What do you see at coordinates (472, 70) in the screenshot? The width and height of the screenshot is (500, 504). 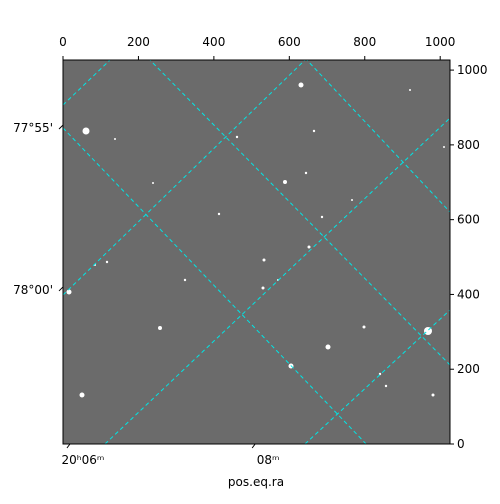 I see `y-tick-label: 1000` at bounding box center [472, 70].